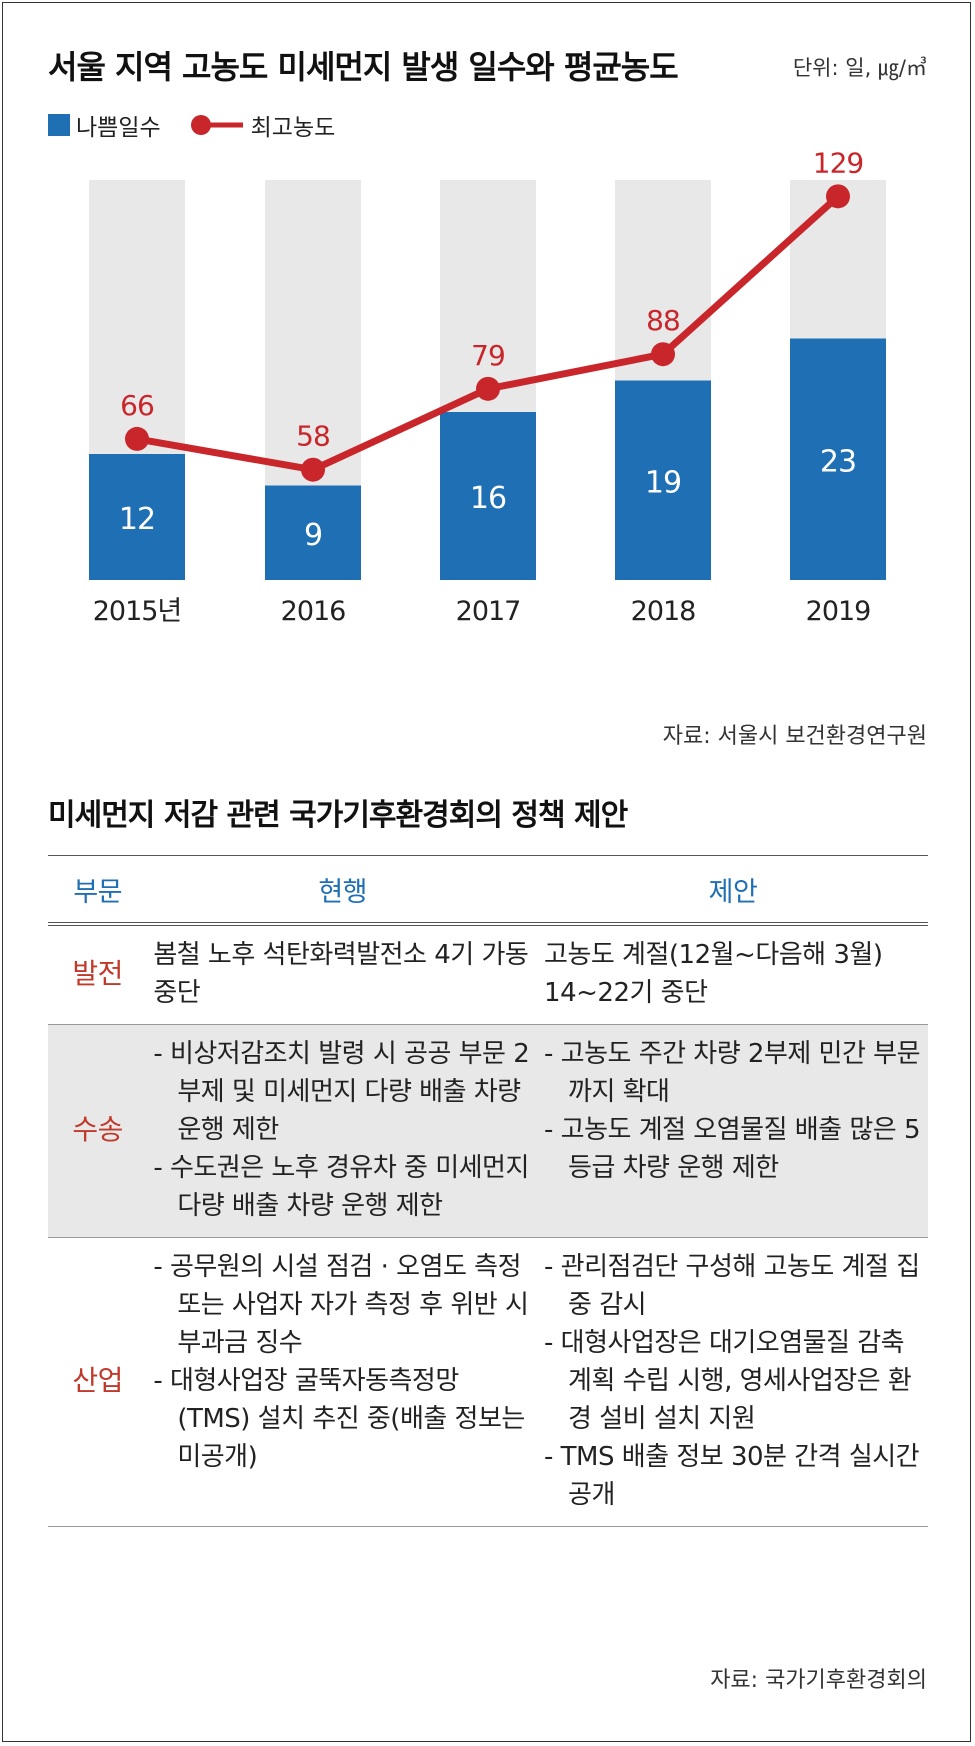 This screenshot has height=1746, width=975. Describe the element at coordinates (663, 320) in the screenshot. I see `line-value-label: 88` at that location.